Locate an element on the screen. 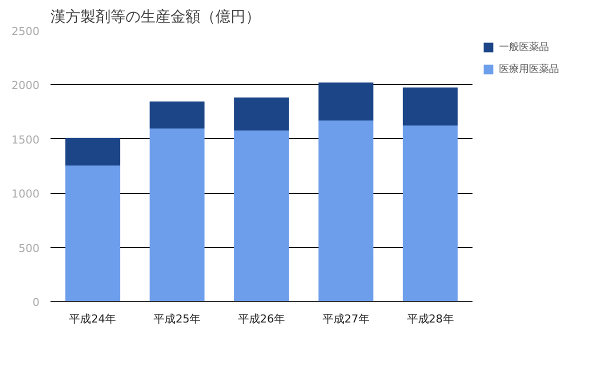  x-tick-label: 平成26年 is located at coordinates (261, 319).